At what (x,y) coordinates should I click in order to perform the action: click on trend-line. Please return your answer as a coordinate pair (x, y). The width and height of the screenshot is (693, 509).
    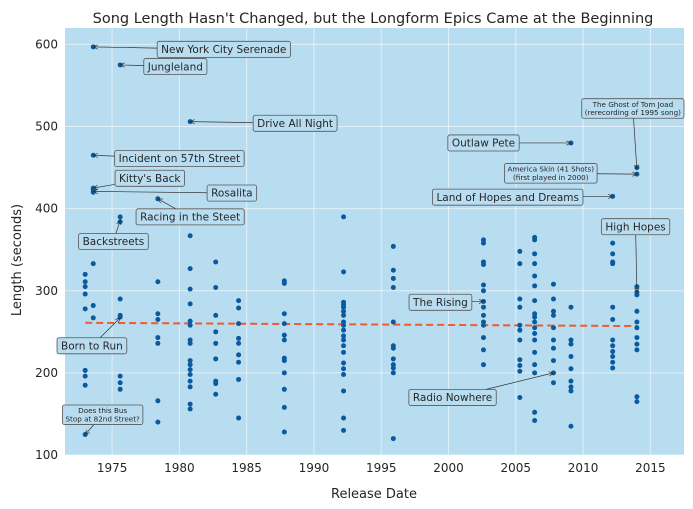
    Looking at the image, I should click on (361, 324).